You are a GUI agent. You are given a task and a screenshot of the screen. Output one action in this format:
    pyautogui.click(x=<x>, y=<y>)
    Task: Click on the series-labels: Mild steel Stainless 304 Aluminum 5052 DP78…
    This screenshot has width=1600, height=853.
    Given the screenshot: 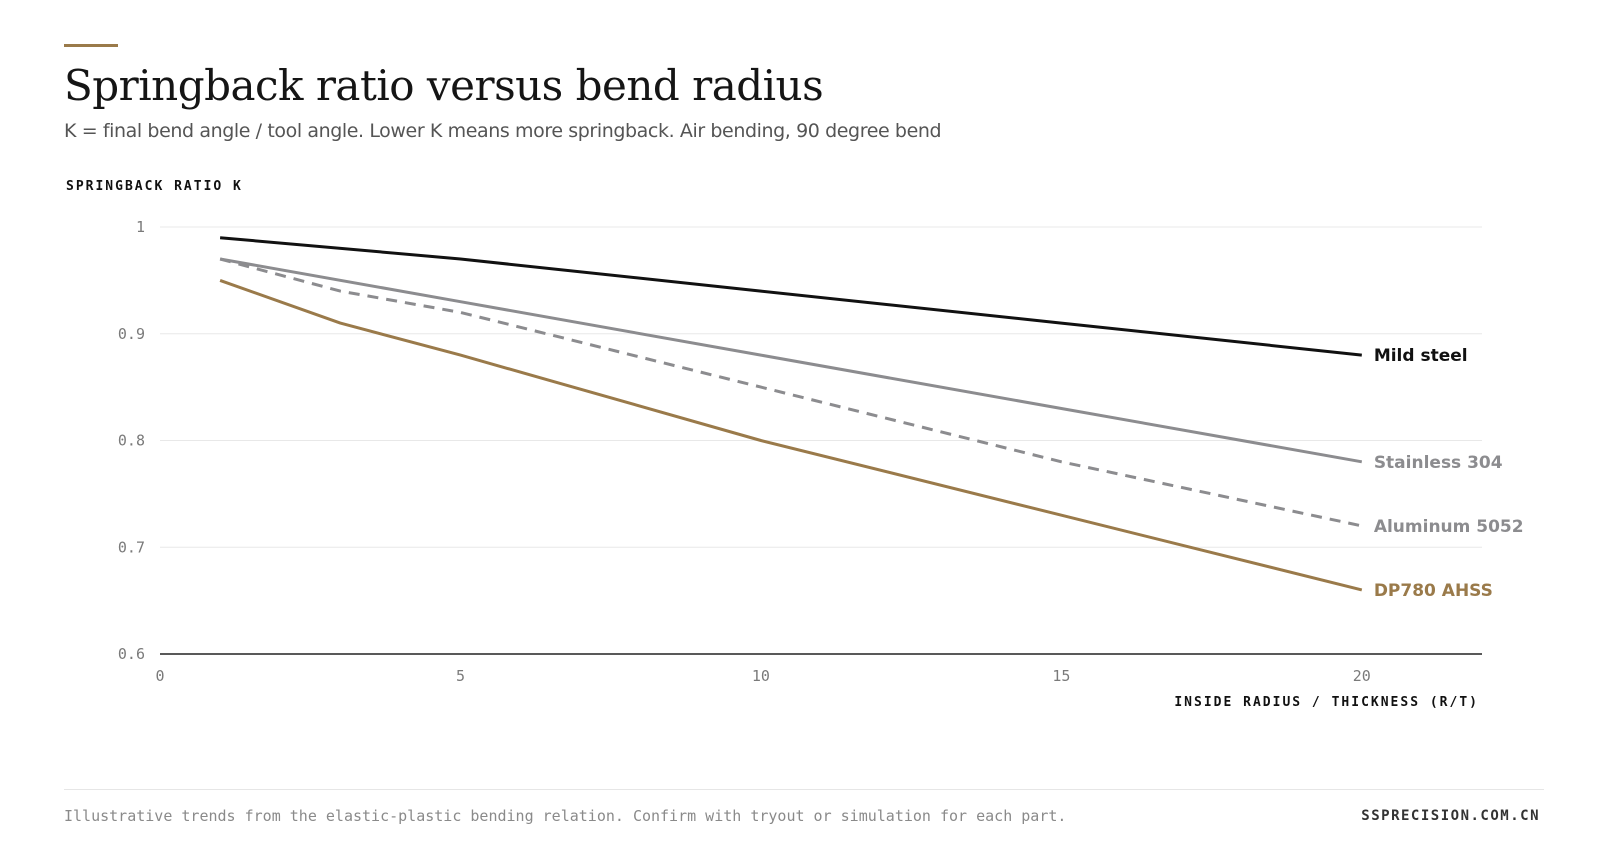 What is the action you would take?
    pyautogui.click(x=1449, y=473)
    